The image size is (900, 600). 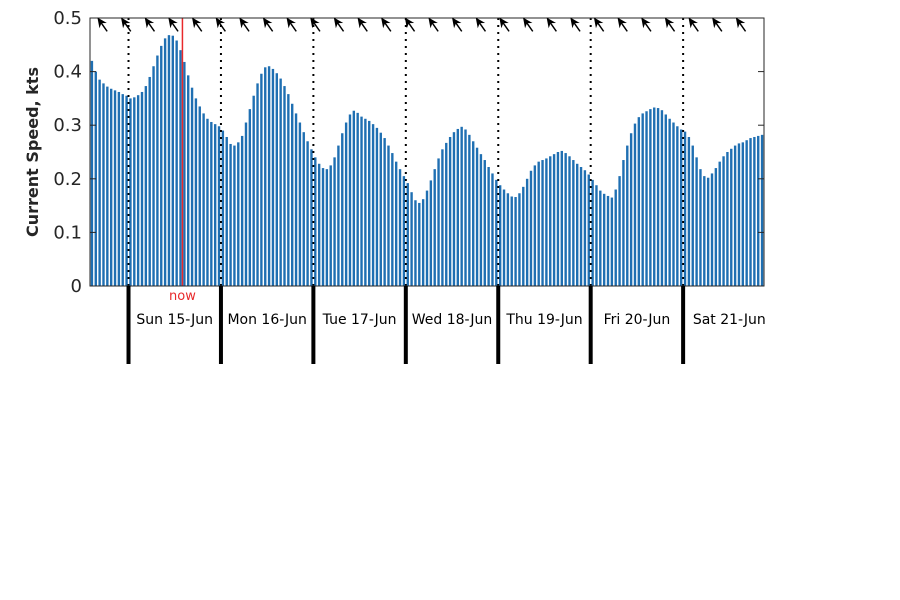 What do you see at coordinates (67, 232) in the screenshot?
I see `y-tick-label: 0.1` at bounding box center [67, 232].